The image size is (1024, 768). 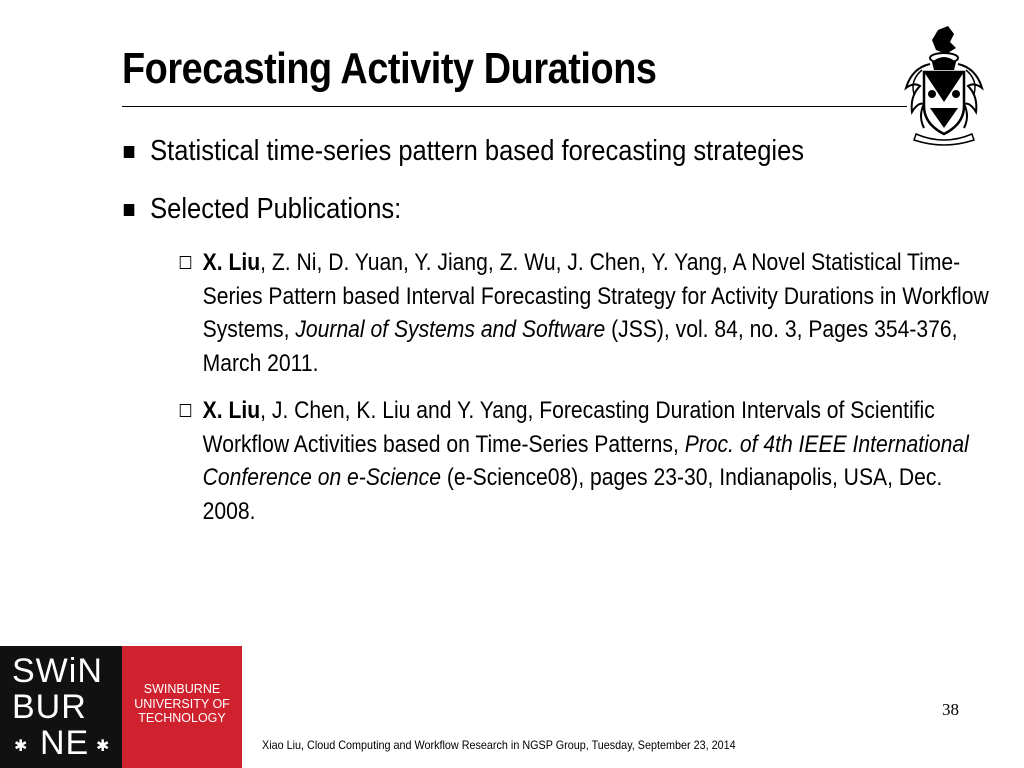 I want to click on logo-name: SWINBURNE UNIVERSITY OF TECHNOLOGY, so click(x=182, y=704).